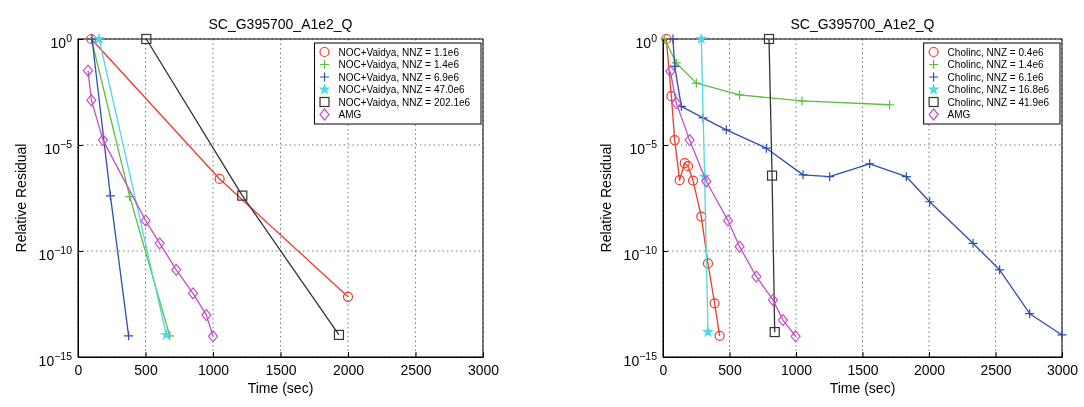  Describe the element at coordinates (399, 77) in the screenshot. I see `legend-label: NOC+Vaidya, NNZ = 6.9e6` at that location.